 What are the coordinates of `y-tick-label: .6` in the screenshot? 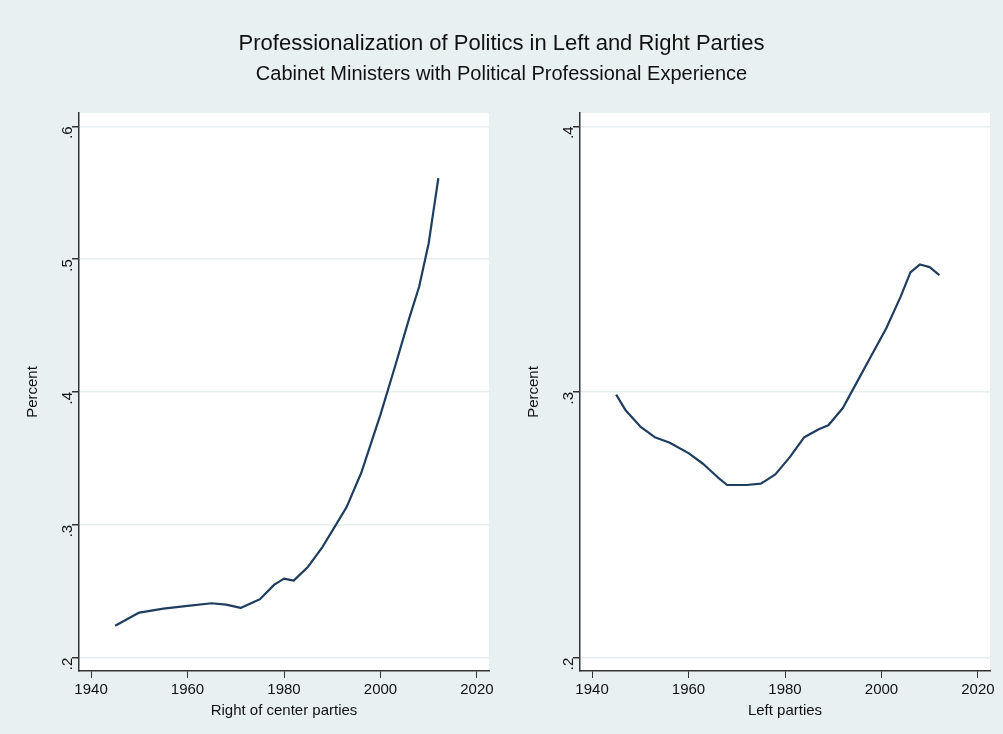 It's located at (67, 132).